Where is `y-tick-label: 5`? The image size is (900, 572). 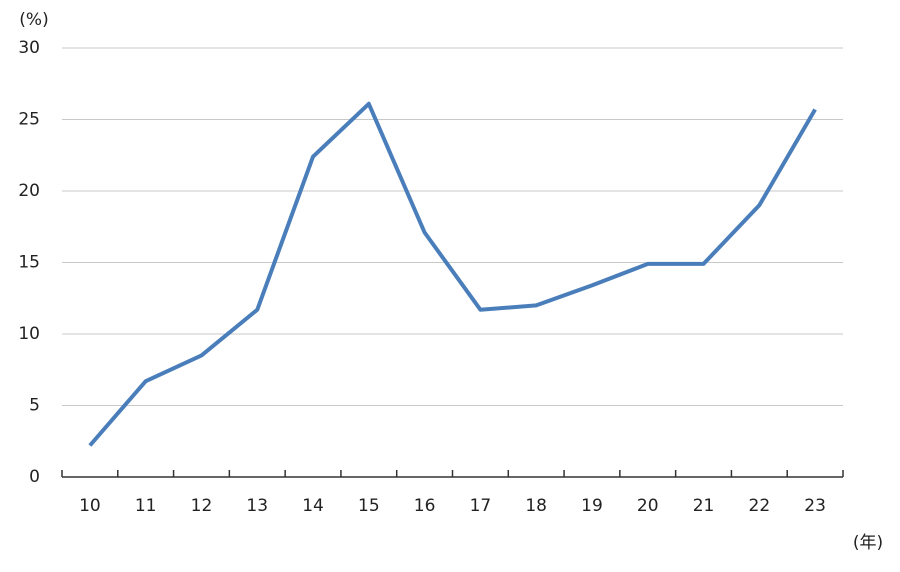
y-tick-label: 5 is located at coordinates (34, 406).